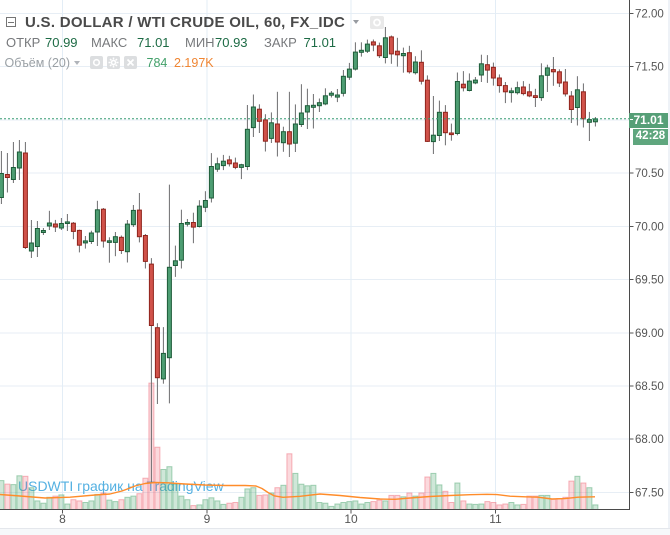 The height and width of the screenshot is (535, 670). Describe the element at coordinates (649, 68) in the screenshot. I see `svg-text: 71.50` at that location.